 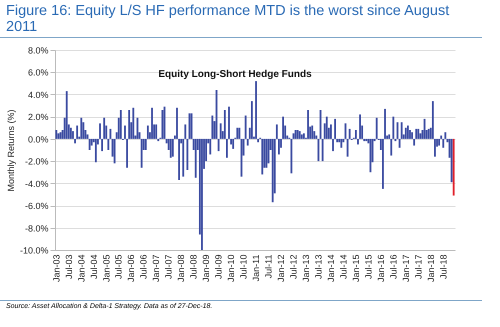 I want to click on y-tick-label: 4.0%, so click(x=38, y=95).